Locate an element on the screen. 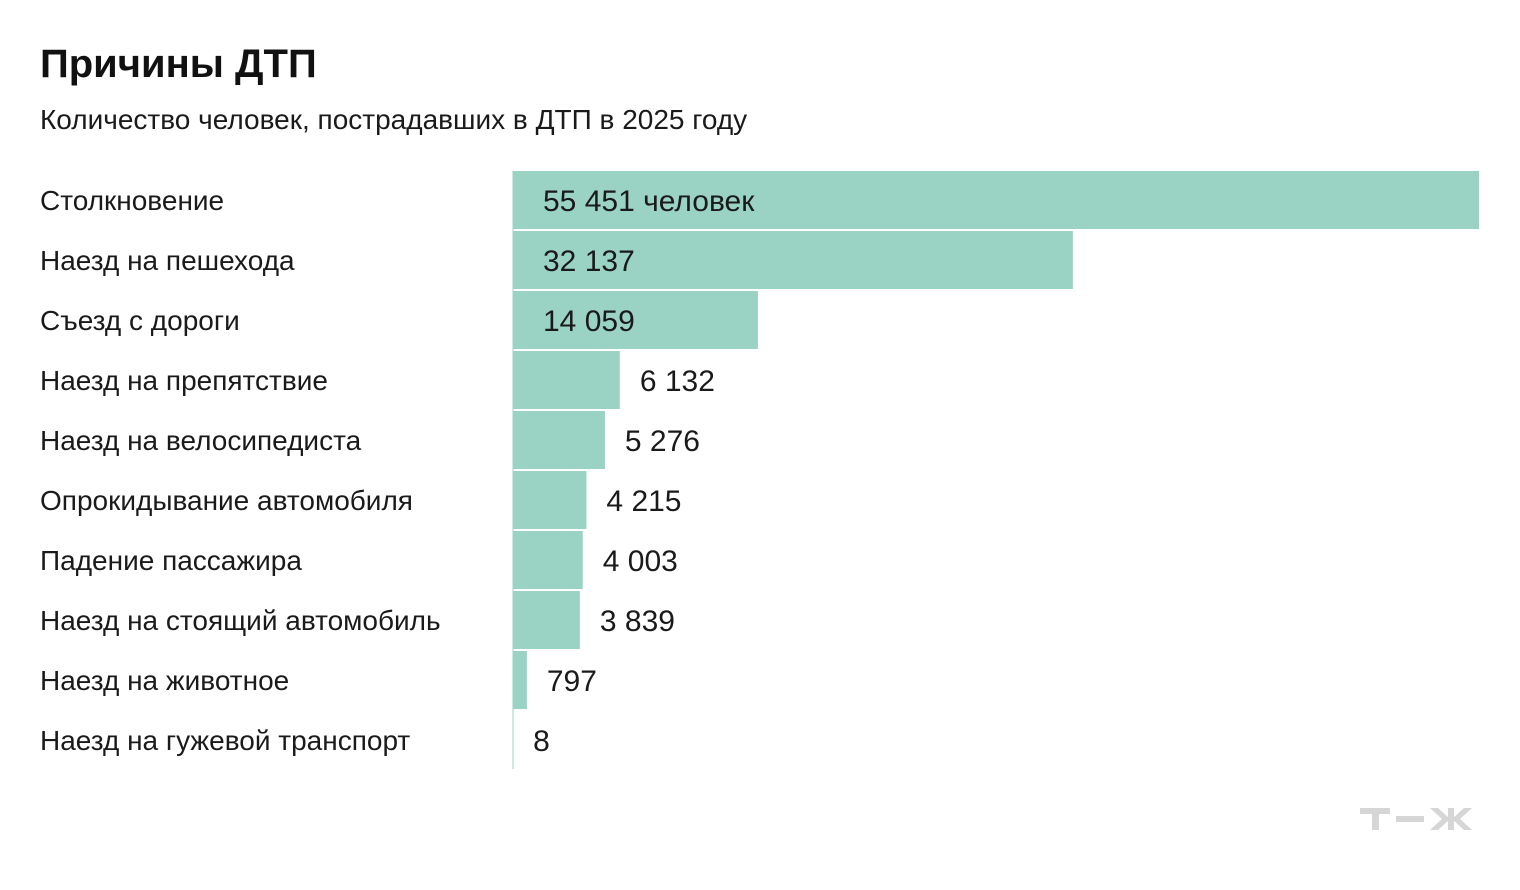 Image resolution: width=1520 pixels, height=890 pixels. value-label: 797 is located at coordinates (572, 681).